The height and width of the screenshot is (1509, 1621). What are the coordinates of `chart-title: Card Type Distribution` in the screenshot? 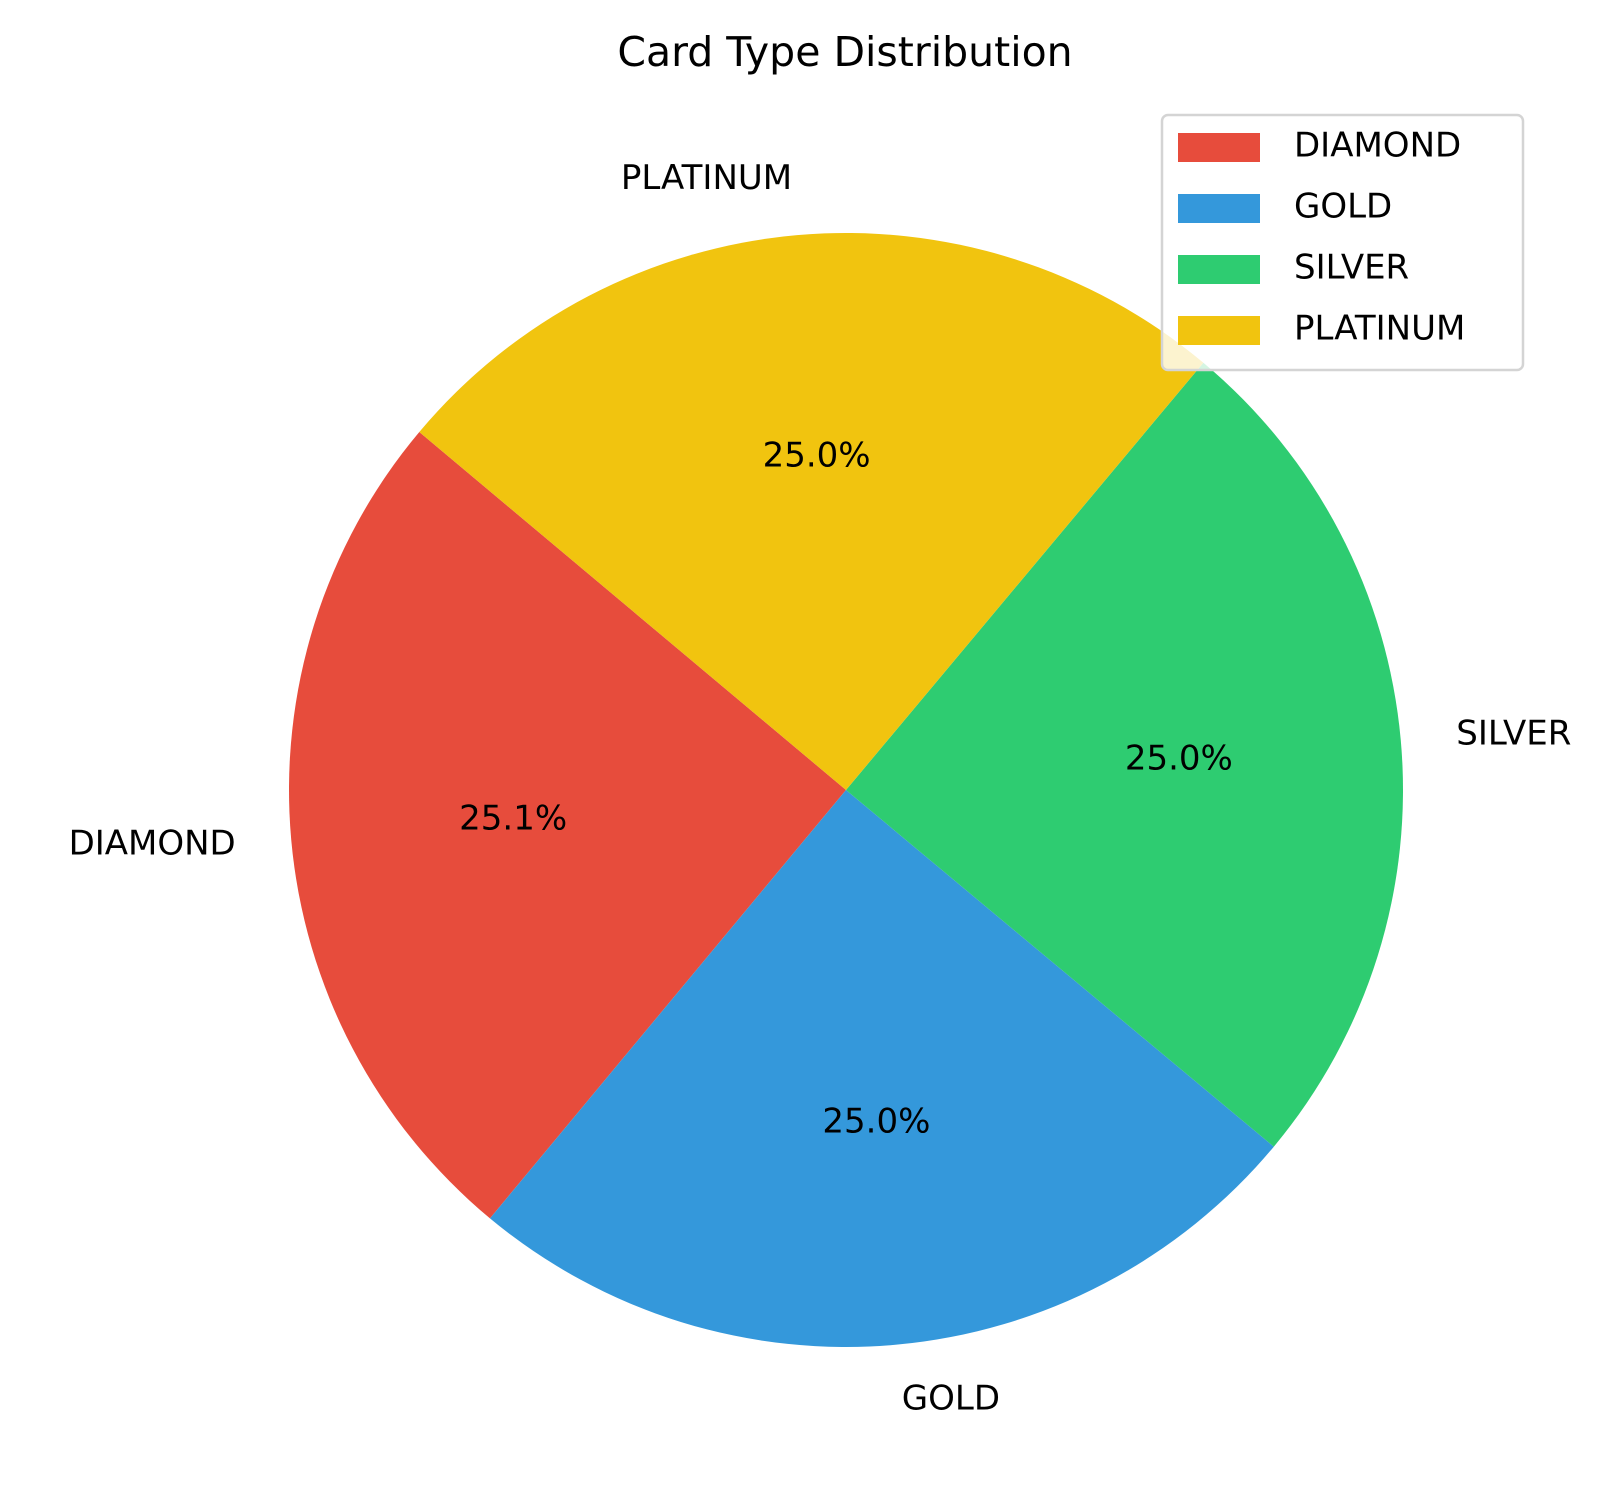 It's located at (844, 52).